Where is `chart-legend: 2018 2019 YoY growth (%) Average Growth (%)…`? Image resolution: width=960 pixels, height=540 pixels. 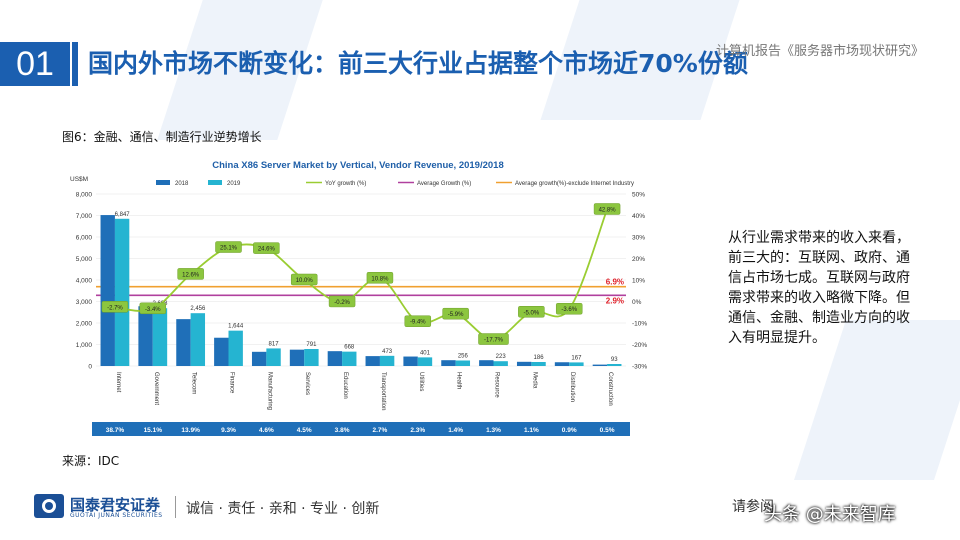
chart-legend: 2018 2019 YoY growth (%) Average Growth (%)… is located at coordinates (395, 183).